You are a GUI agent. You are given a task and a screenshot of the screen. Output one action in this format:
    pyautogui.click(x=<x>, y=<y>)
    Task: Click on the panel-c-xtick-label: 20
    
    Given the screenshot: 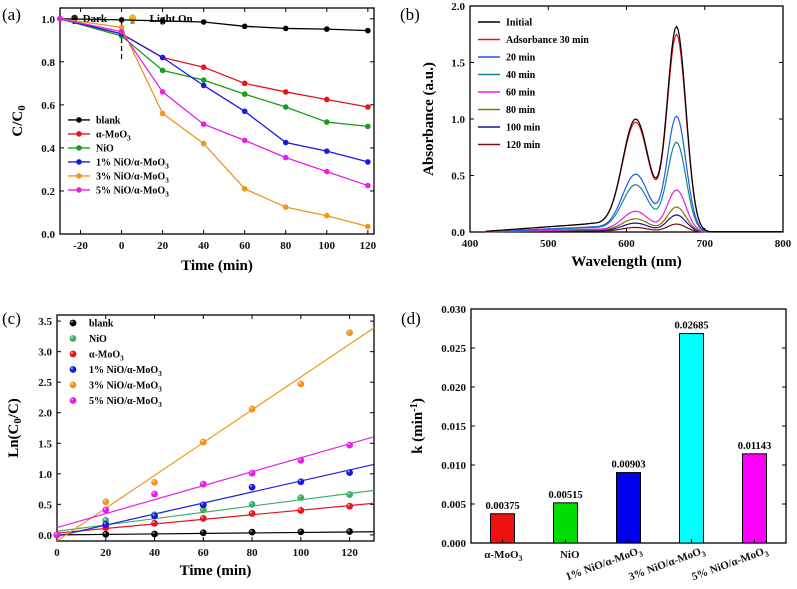 What is the action you would take?
    pyautogui.click(x=106, y=553)
    